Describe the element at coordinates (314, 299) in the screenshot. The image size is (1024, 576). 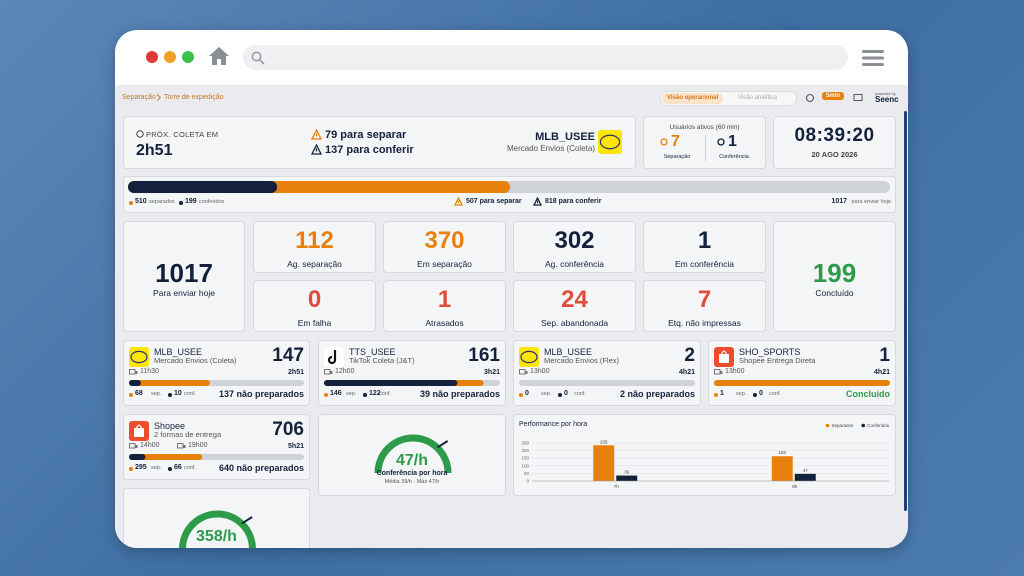
I see `tile-value: 0` at that location.